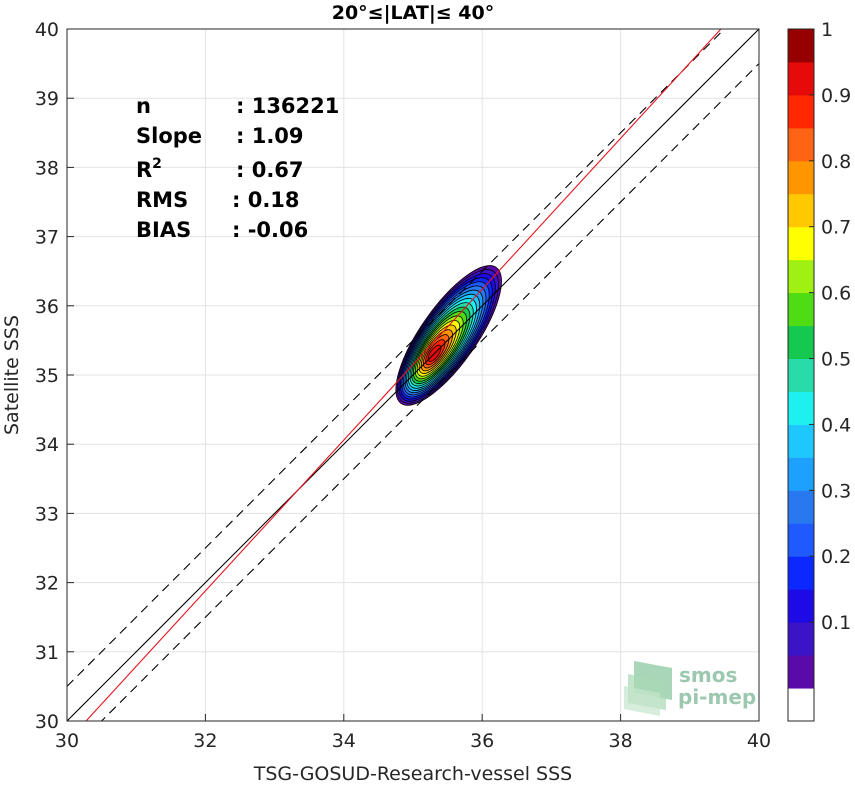 This screenshot has height=788, width=855. I want to click on stat-value: : 1.09, so click(270, 136).